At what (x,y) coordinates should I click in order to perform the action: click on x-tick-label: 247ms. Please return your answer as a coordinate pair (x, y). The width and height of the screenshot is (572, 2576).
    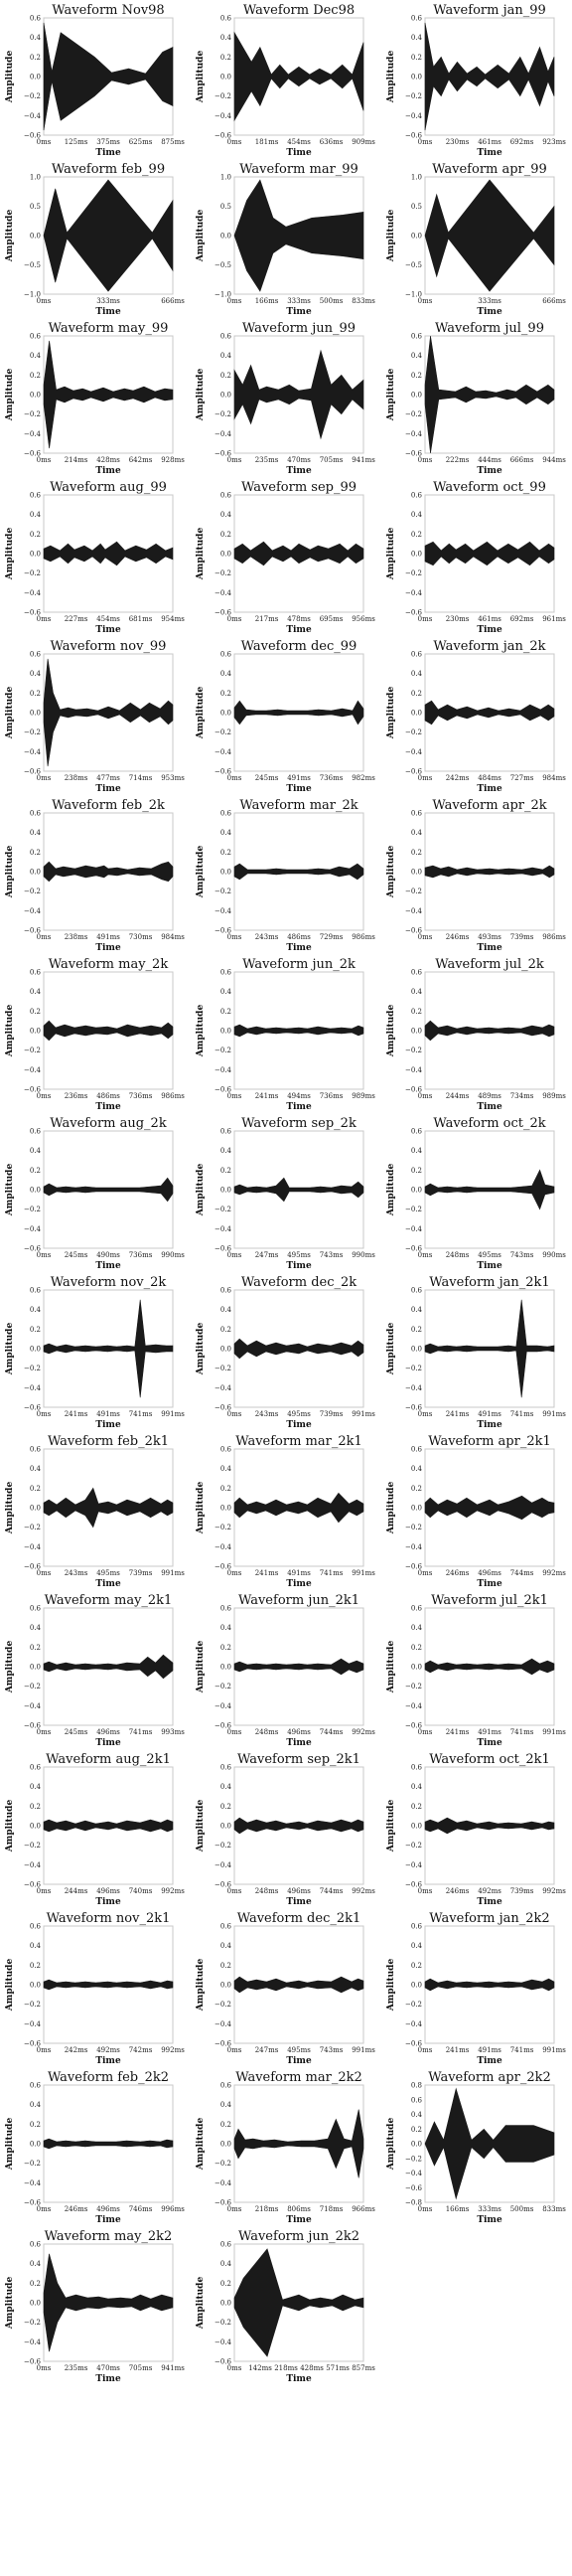
    Looking at the image, I should click on (267, 2050).